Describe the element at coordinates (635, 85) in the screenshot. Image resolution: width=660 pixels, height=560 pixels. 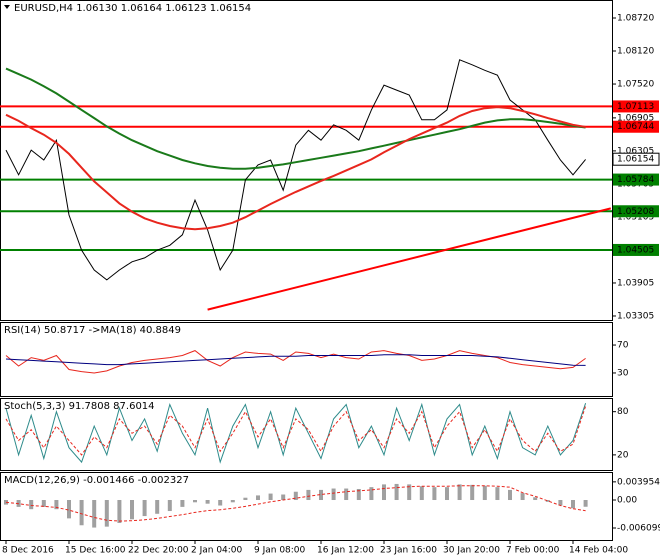
I see `y-tick-label: 1.07520` at that location.